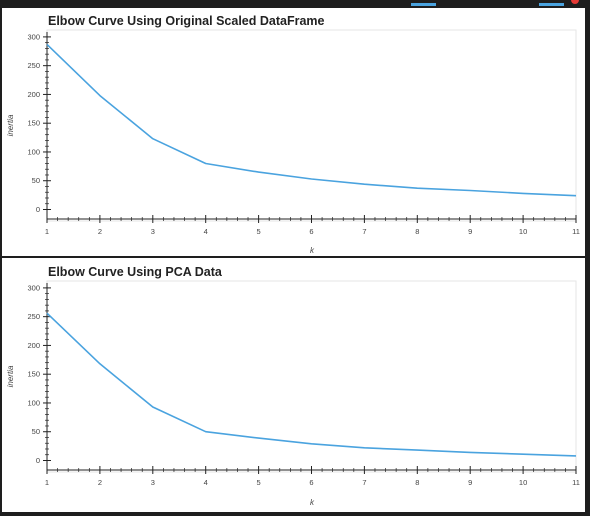 The height and width of the screenshot is (516, 590). What do you see at coordinates (135, 272) in the screenshot?
I see `chart-title: Elbow Curve Using PCA Data` at bounding box center [135, 272].